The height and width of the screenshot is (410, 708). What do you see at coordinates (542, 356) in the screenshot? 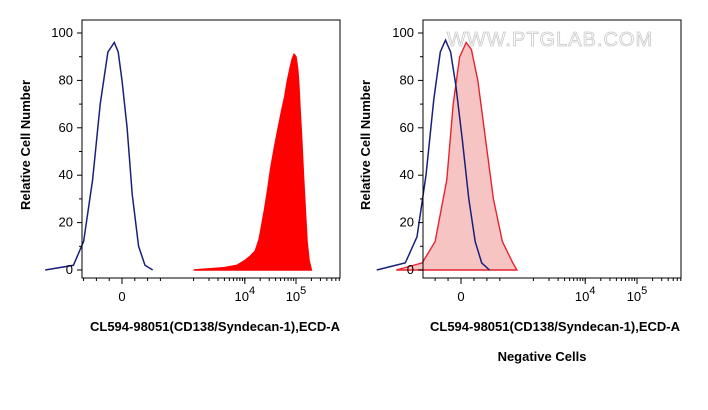
I see `chart-title: Negative Cells` at bounding box center [542, 356].